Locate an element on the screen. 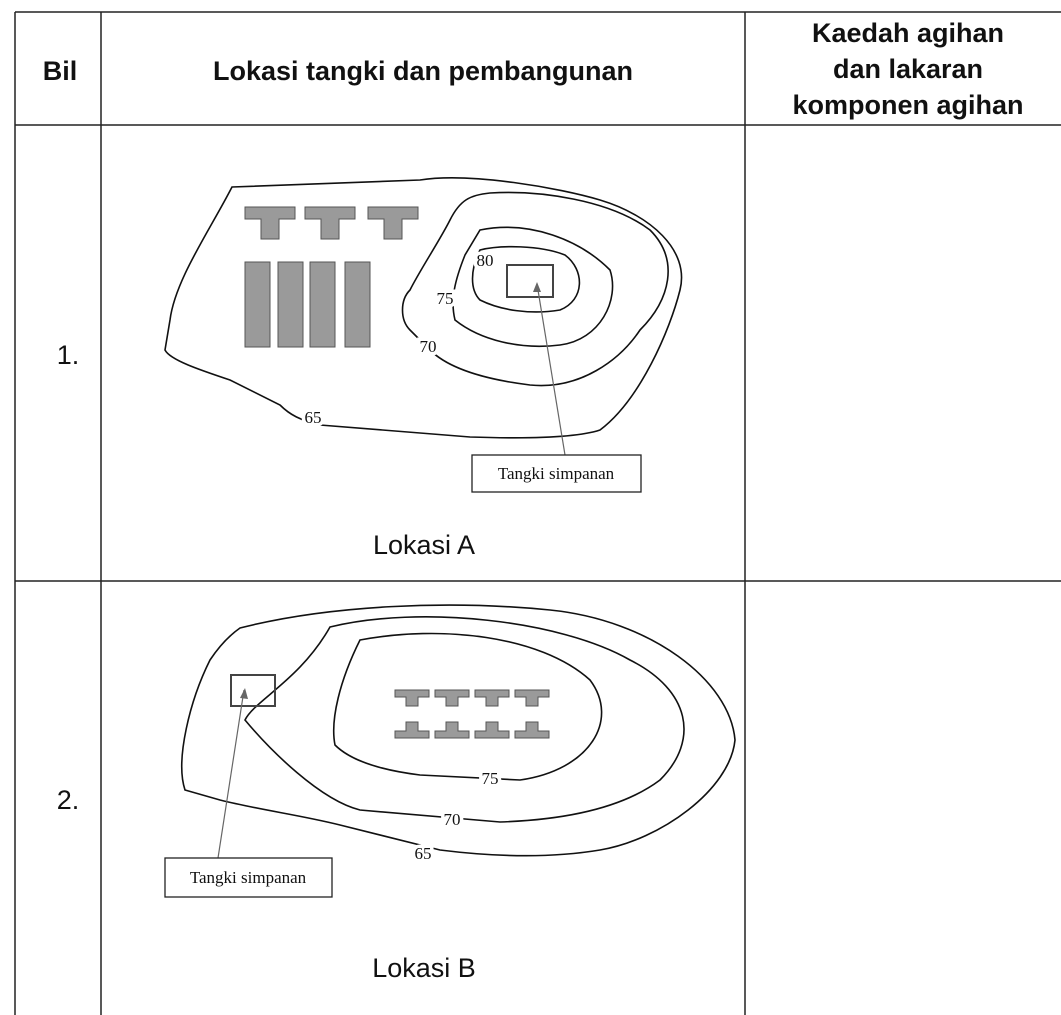 The width and height of the screenshot is (1061, 1015). header-bil: Bil is located at coordinates (60, 71).